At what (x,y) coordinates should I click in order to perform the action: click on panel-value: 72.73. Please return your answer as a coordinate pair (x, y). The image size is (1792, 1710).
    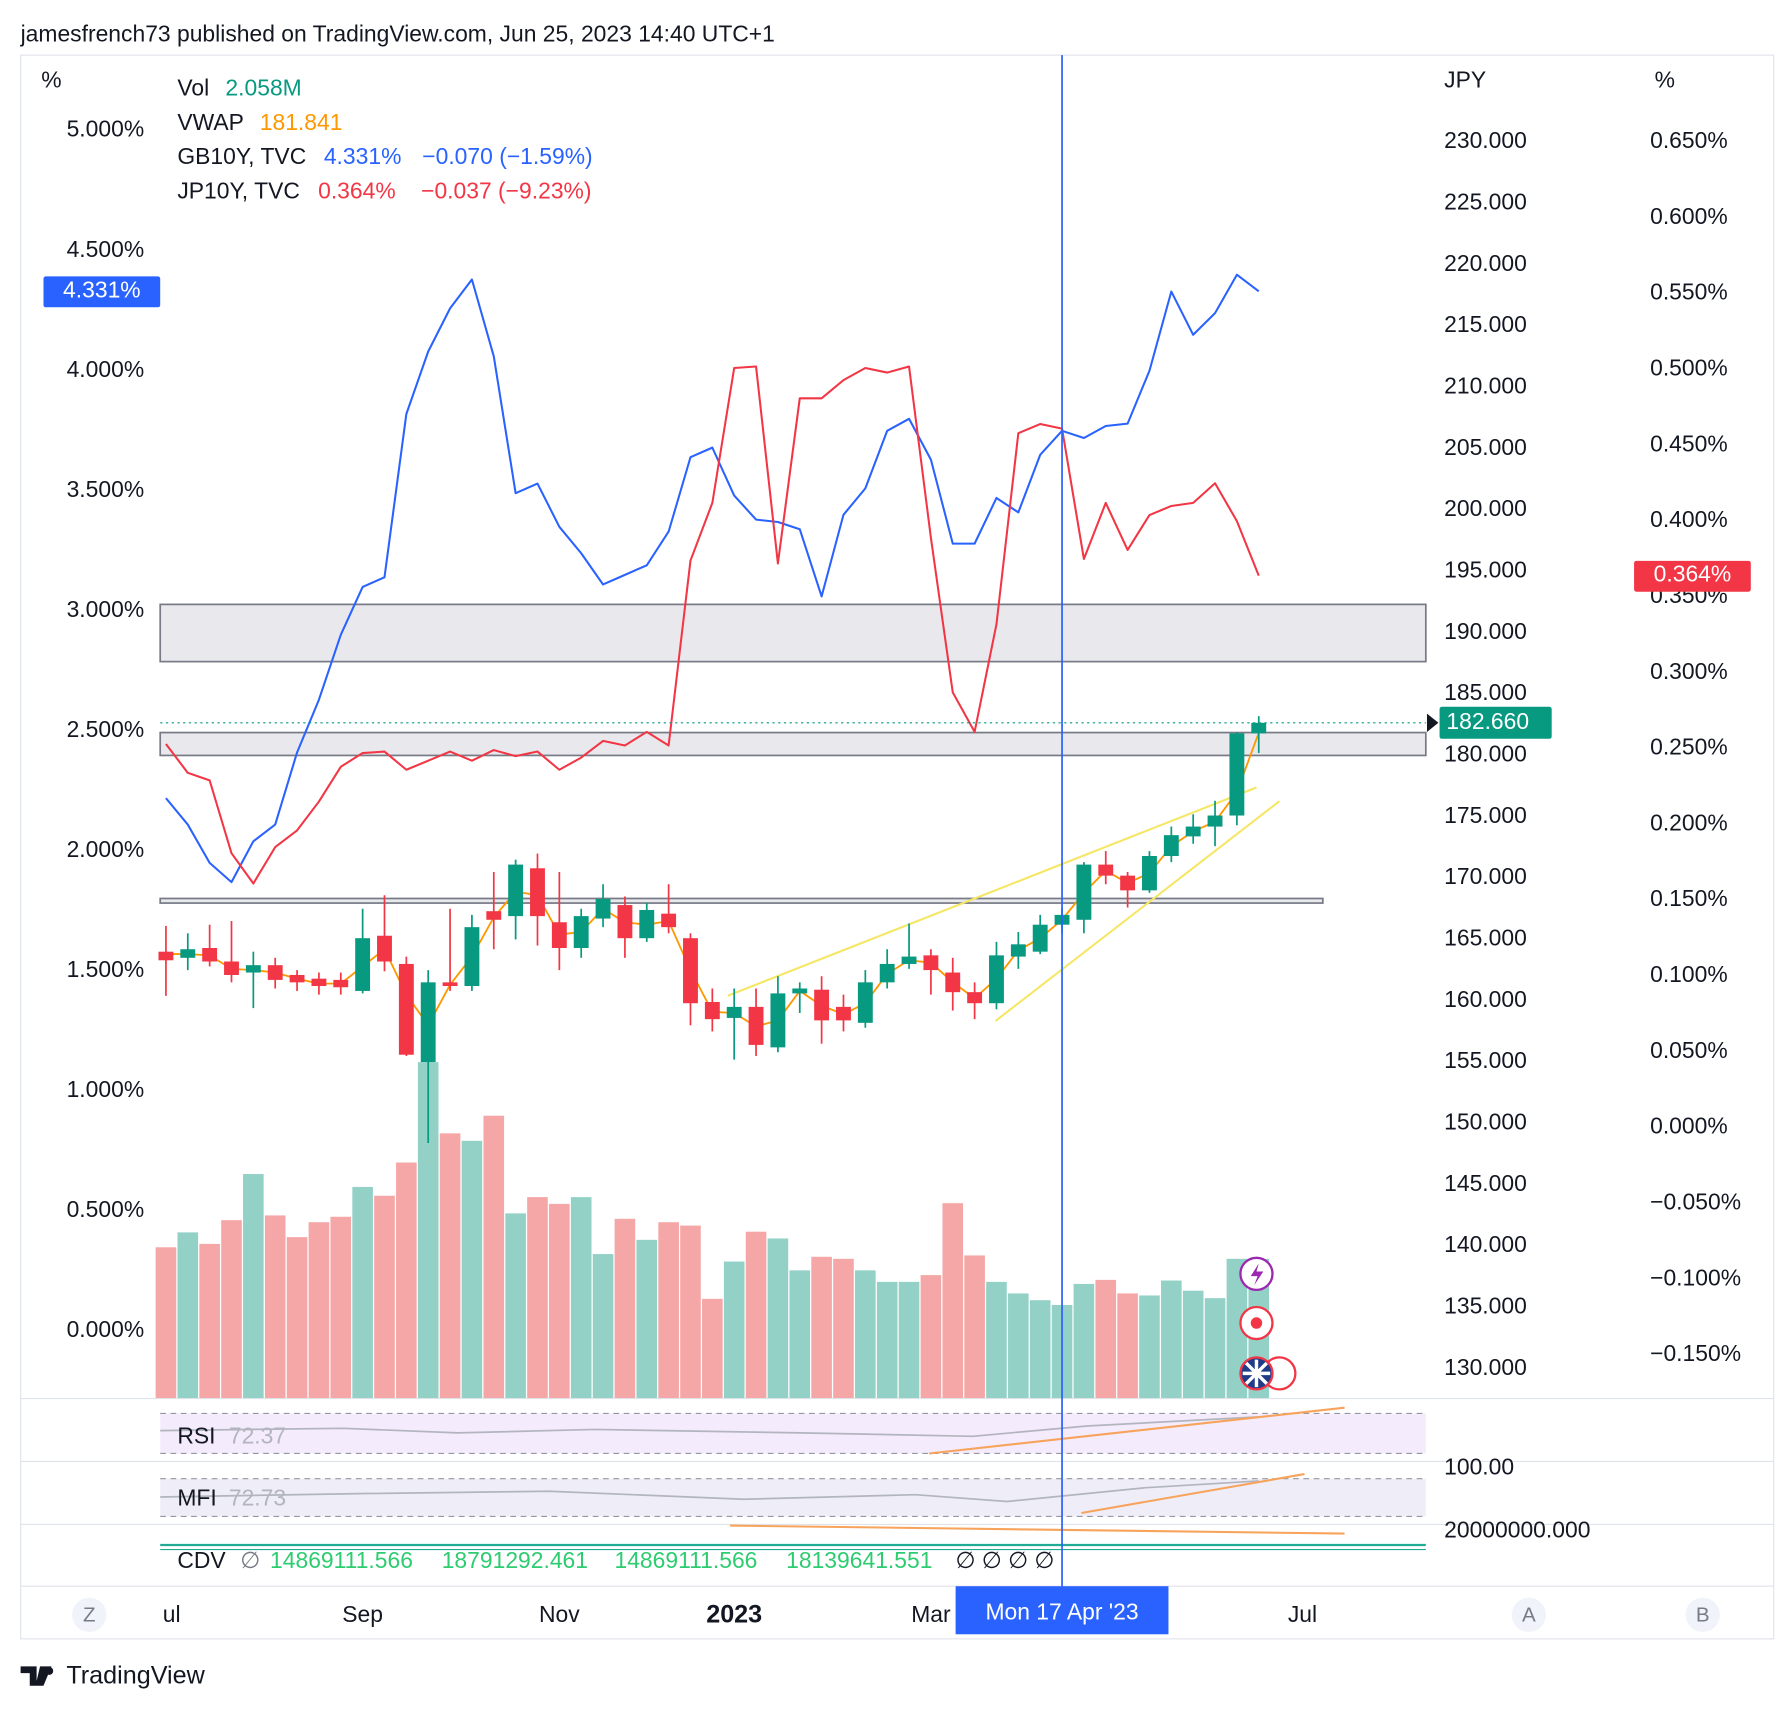
    Looking at the image, I should click on (257, 1497).